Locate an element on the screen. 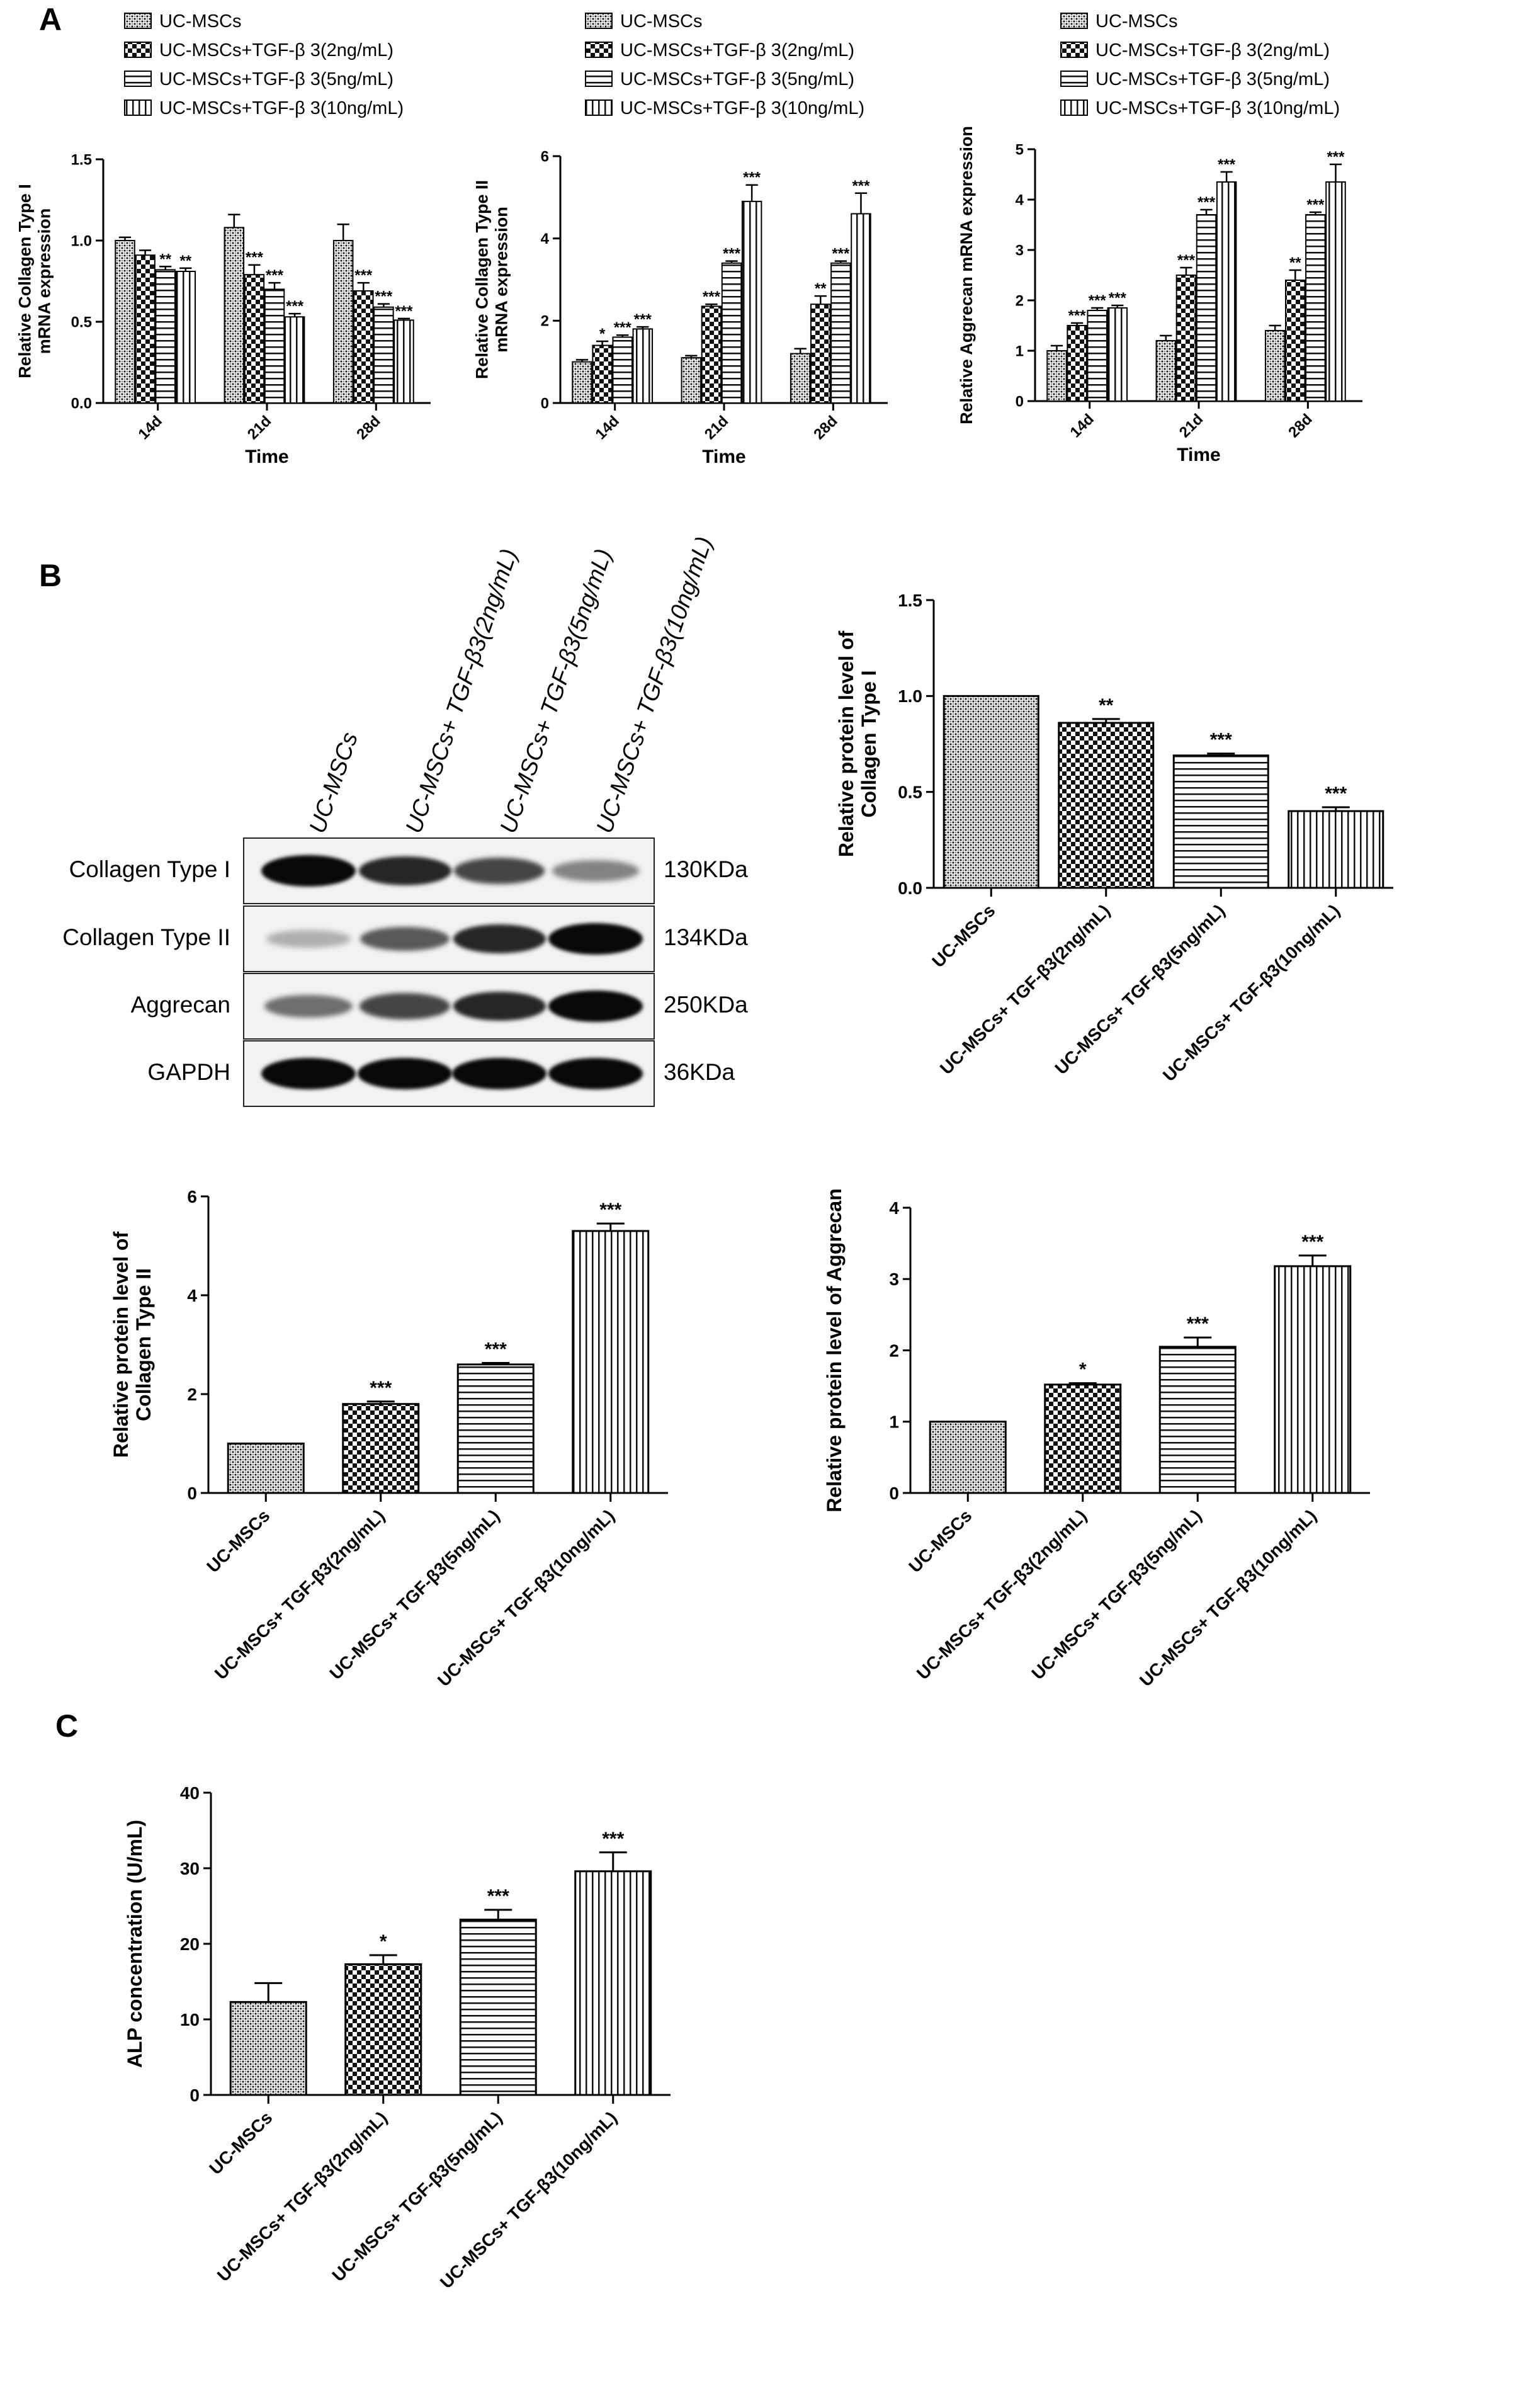 Image resolution: width=1540 pixels, height=2389 pixels. x-axis-label: Time is located at coordinates (723, 456).